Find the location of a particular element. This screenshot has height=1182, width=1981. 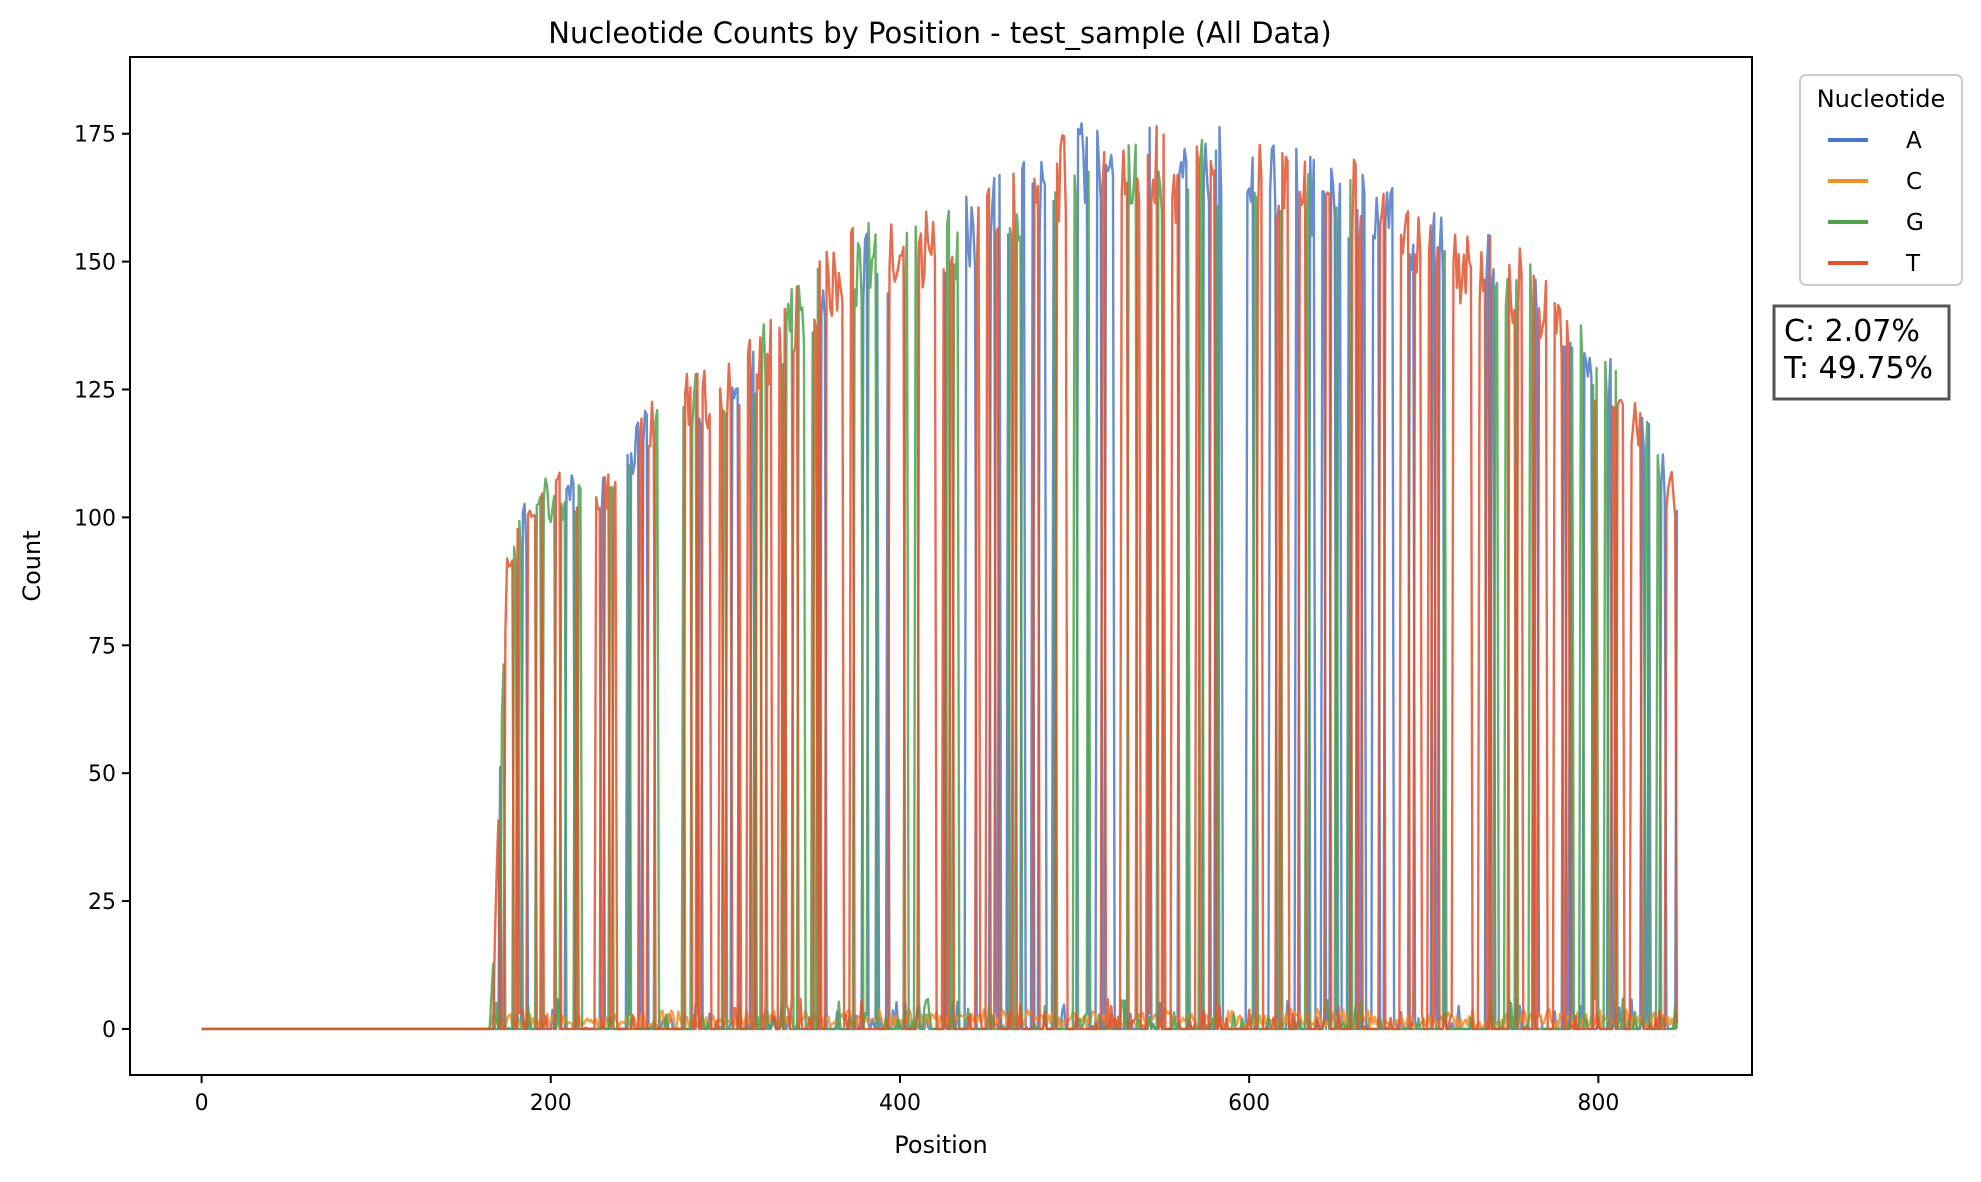

x-tick-label: 200 is located at coordinates (551, 1103).